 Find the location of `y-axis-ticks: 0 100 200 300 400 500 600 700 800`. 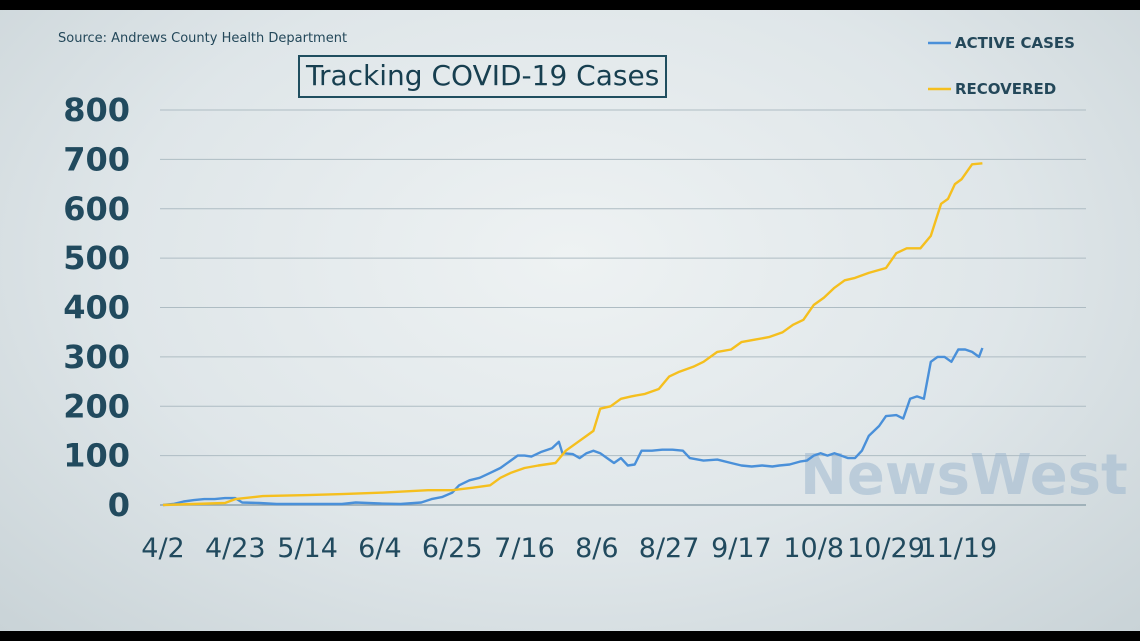

y-axis-ticks: 0 100 200 300 400 500 600 700 800 is located at coordinates (96, 307).